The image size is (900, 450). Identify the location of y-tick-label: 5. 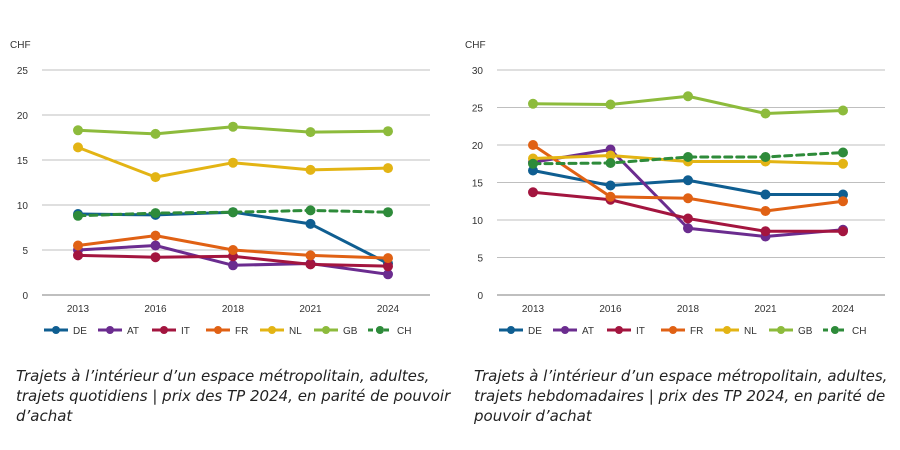
(480, 259).